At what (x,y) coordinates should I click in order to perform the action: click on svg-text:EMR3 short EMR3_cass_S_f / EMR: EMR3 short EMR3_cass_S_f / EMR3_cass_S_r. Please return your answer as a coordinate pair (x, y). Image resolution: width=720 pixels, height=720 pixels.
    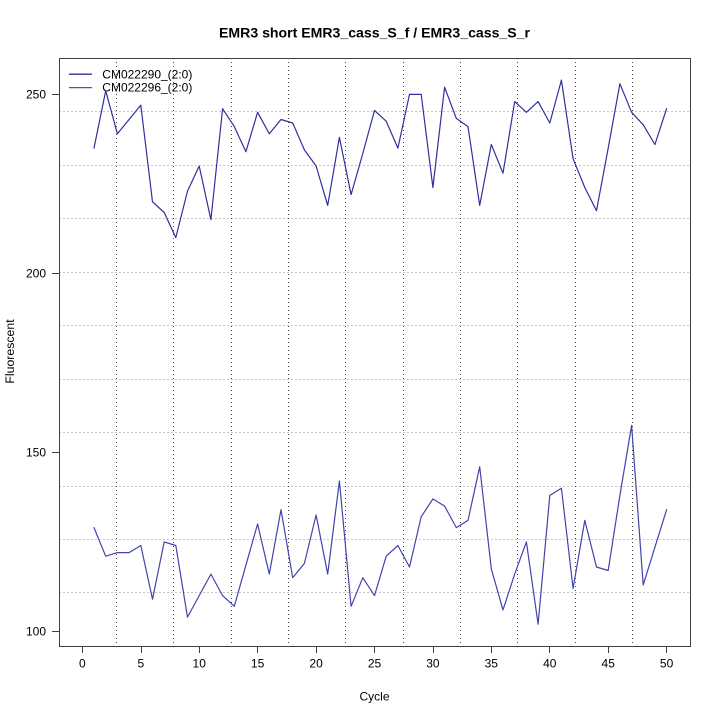
    Looking at the image, I should click on (375, 33).